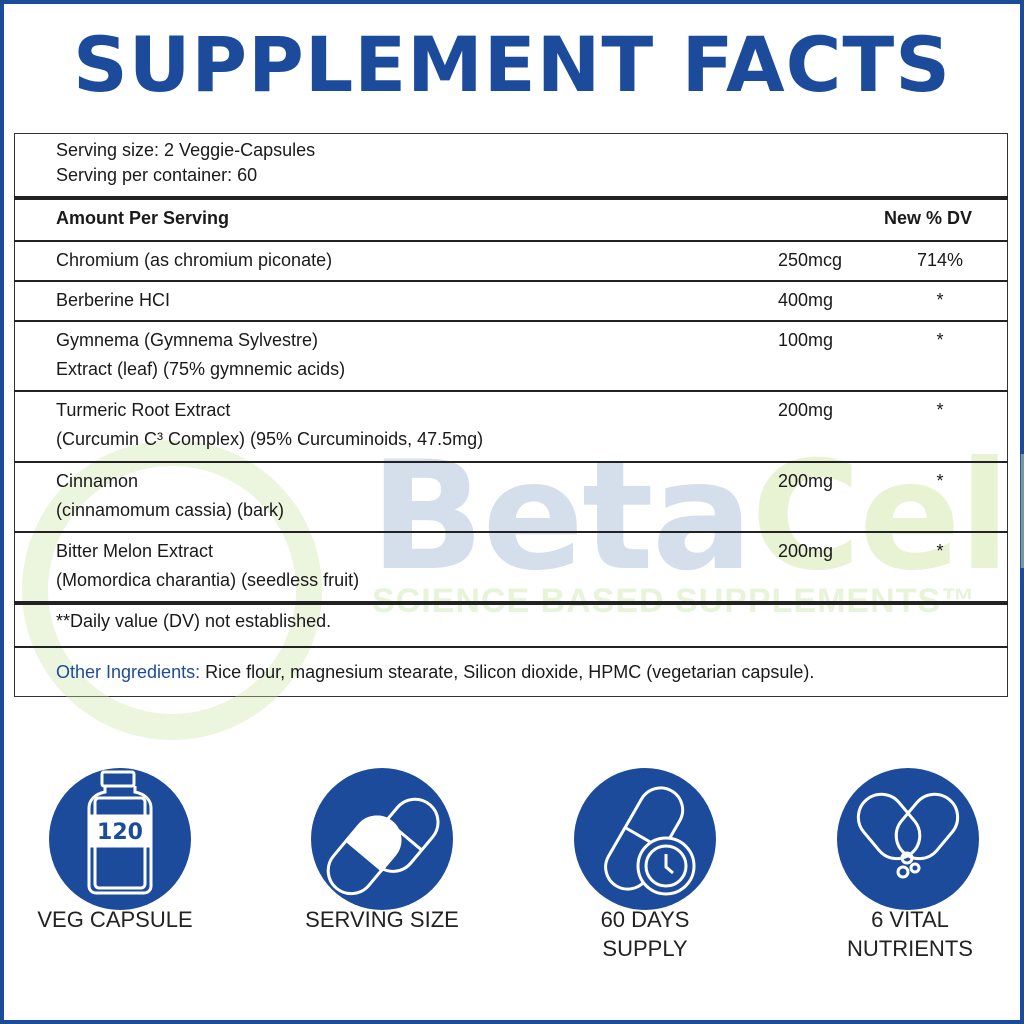 This screenshot has height=1024, width=1024. What do you see at coordinates (645, 839) in the screenshot?
I see `capsule-clock-icon` at bounding box center [645, 839].